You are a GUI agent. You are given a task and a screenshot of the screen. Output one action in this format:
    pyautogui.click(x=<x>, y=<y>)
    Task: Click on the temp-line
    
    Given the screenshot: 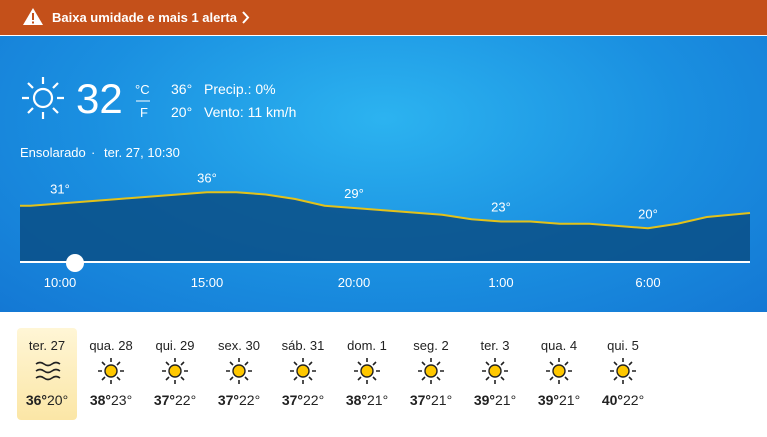 What is the action you would take?
    pyautogui.click(x=385, y=210)
    